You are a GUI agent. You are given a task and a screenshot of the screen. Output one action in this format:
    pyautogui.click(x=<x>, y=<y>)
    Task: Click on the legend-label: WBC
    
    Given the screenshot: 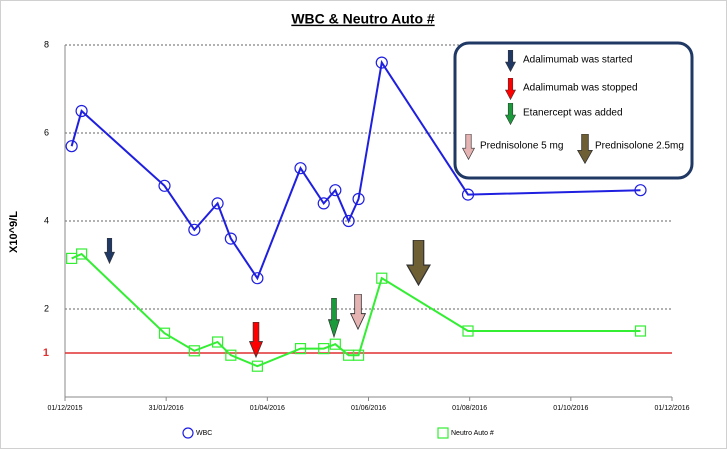 What is the action you would take?
    pyautogui.click(x=204, y=433)
    